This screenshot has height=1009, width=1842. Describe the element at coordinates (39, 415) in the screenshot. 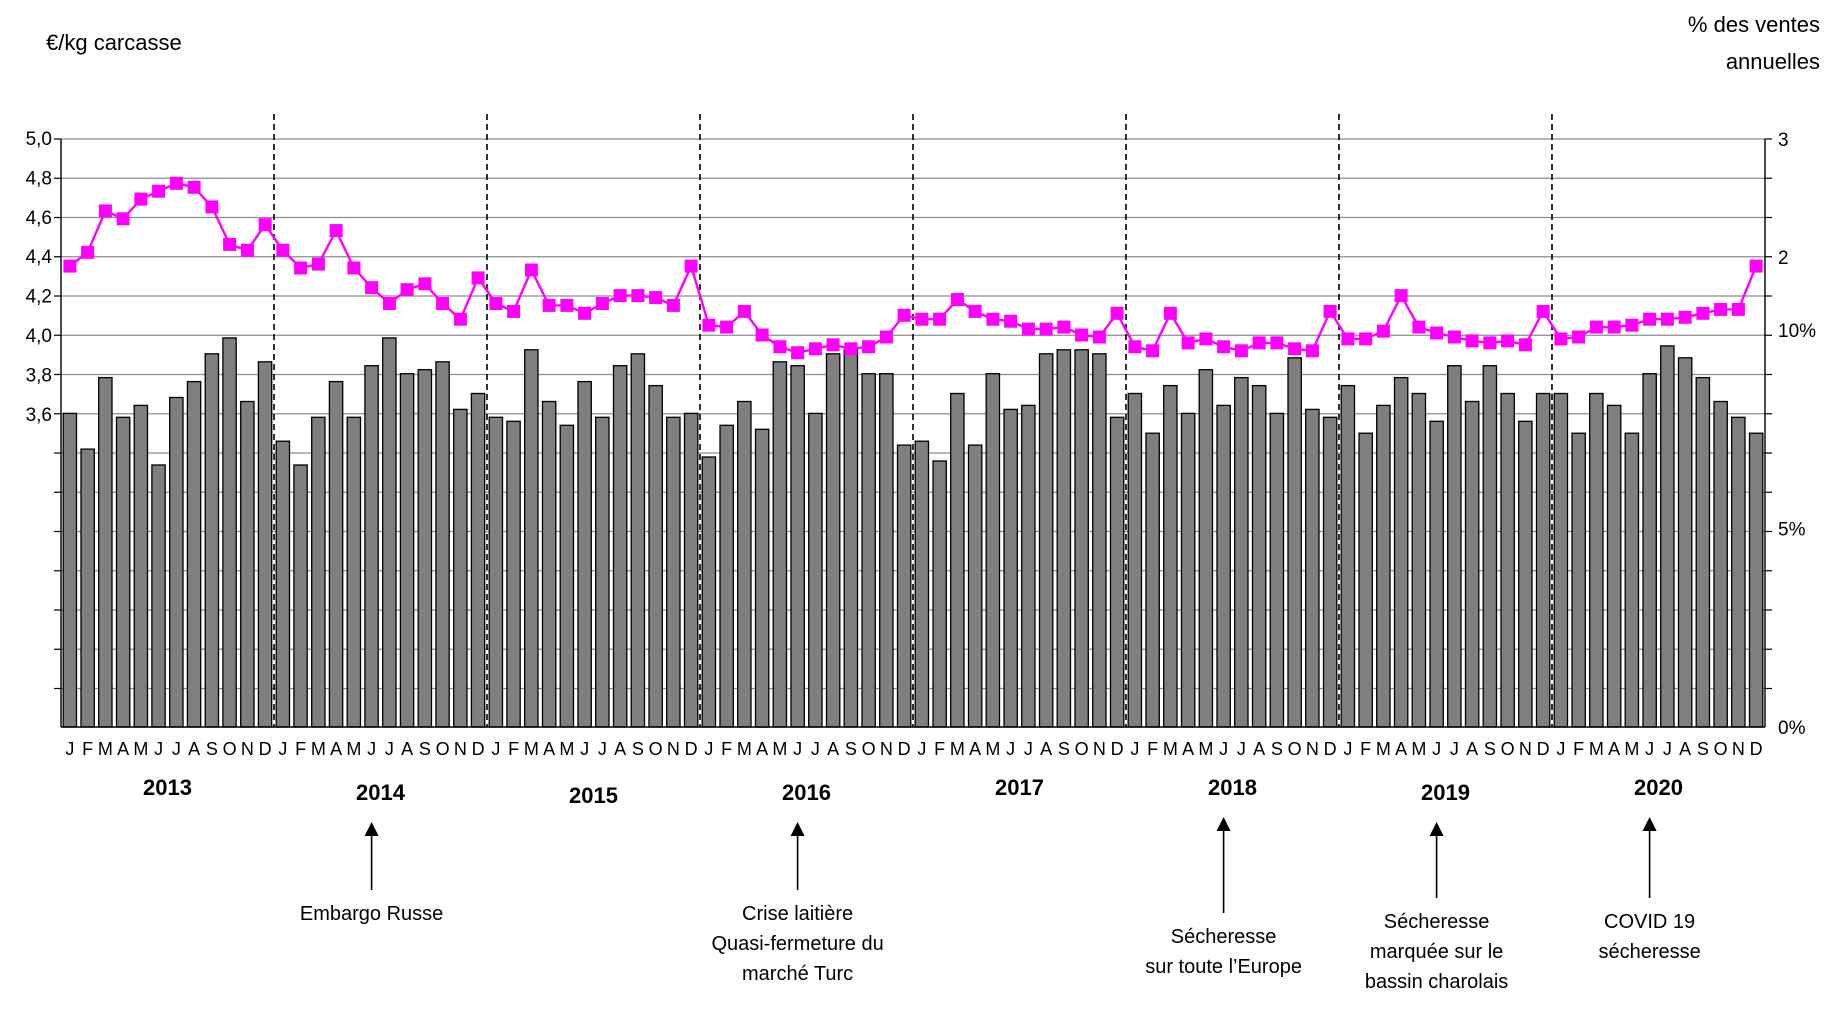

I see `left-tick-label: 3,6` at that location.